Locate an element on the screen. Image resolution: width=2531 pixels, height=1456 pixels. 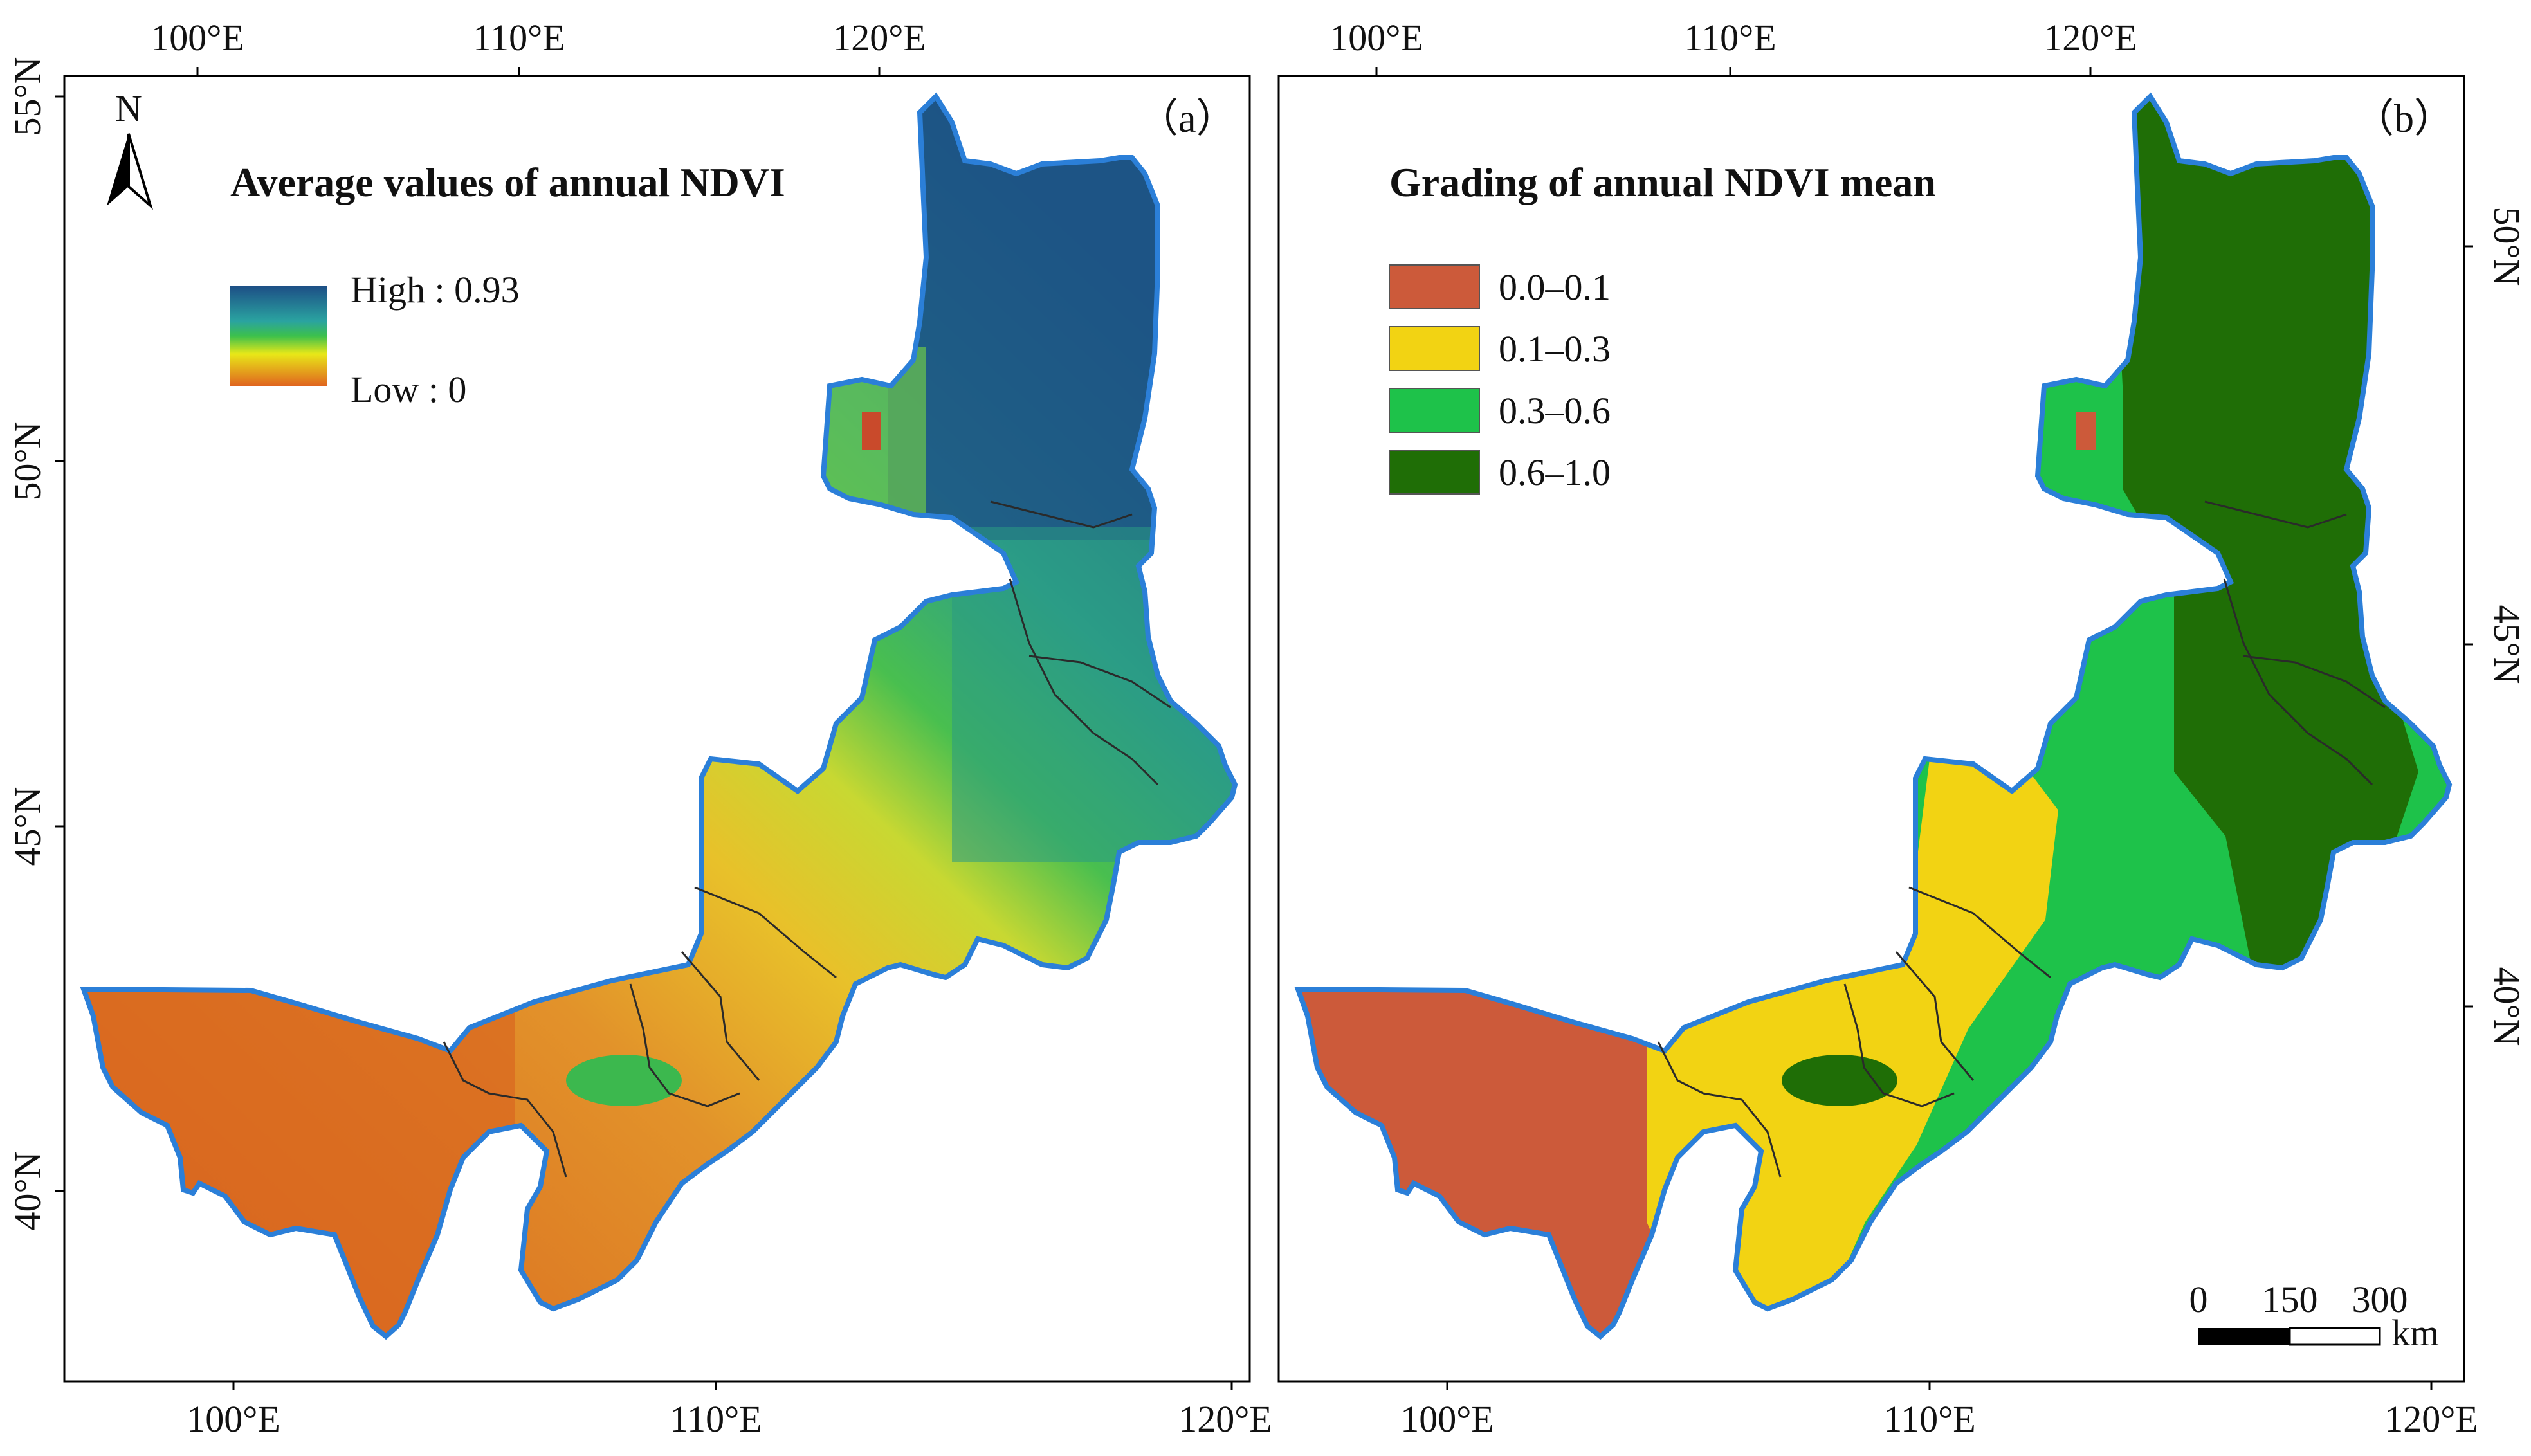
panel-a-bottom-tick-label: 120°E is located at coordinates (1225, 1419).